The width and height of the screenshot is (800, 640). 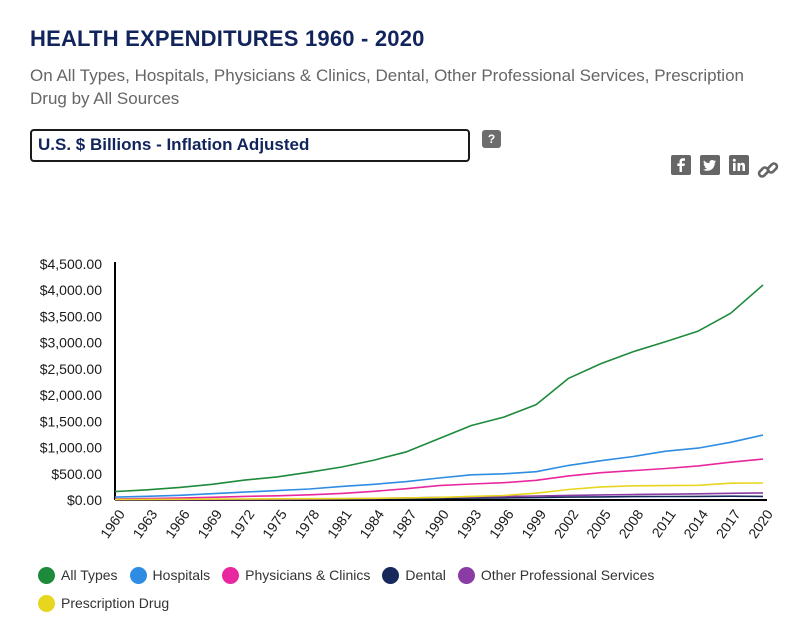 I want to click on y-tick-label: $4,500.00, so click(x=71, y=264).